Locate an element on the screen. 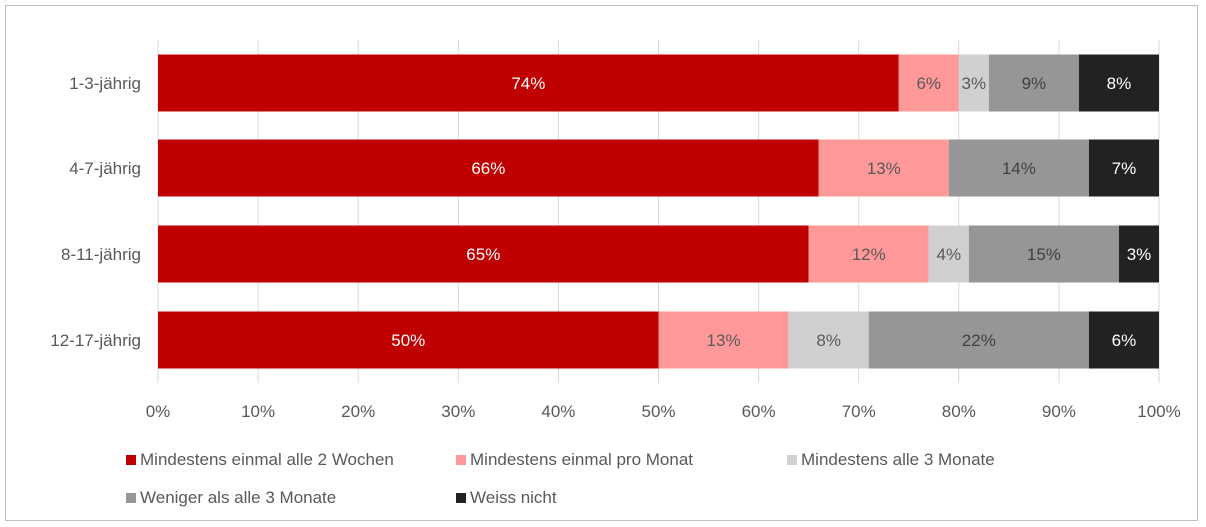 The height and width of the screenshot is (527, 1206). x-tick-label: 0% is located at coordinates (158, 411).